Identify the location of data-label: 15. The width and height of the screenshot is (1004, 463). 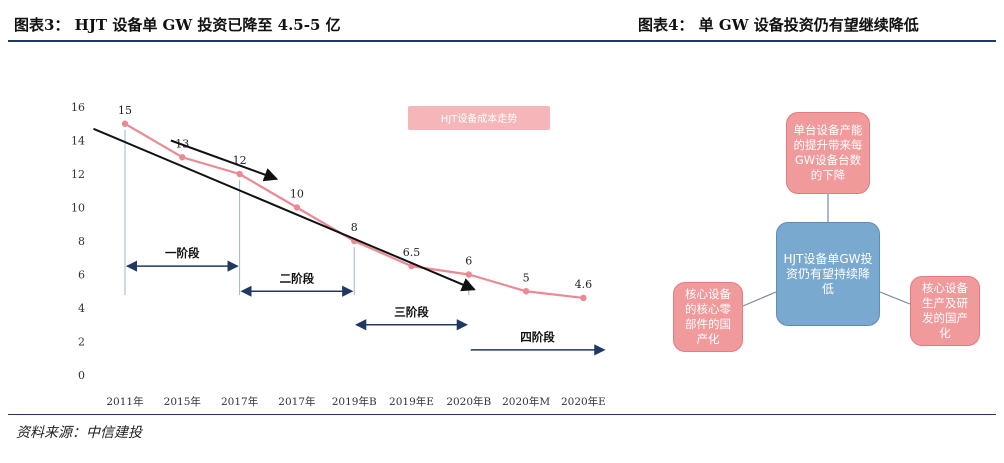
(125, 110).